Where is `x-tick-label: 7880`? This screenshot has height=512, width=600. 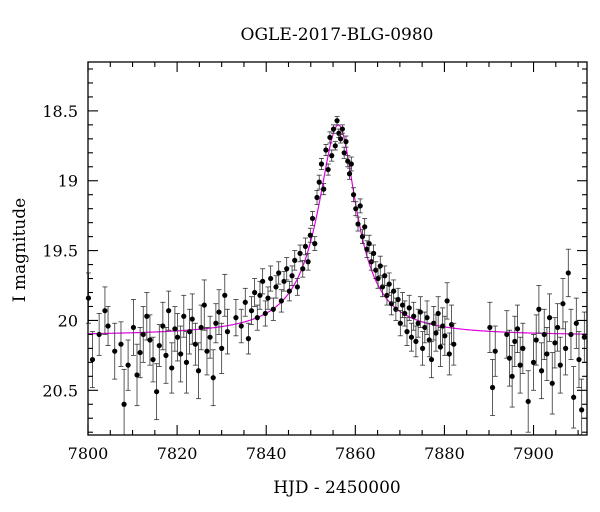
x-tick-label: 7880 is located at coordinates (444, 453).